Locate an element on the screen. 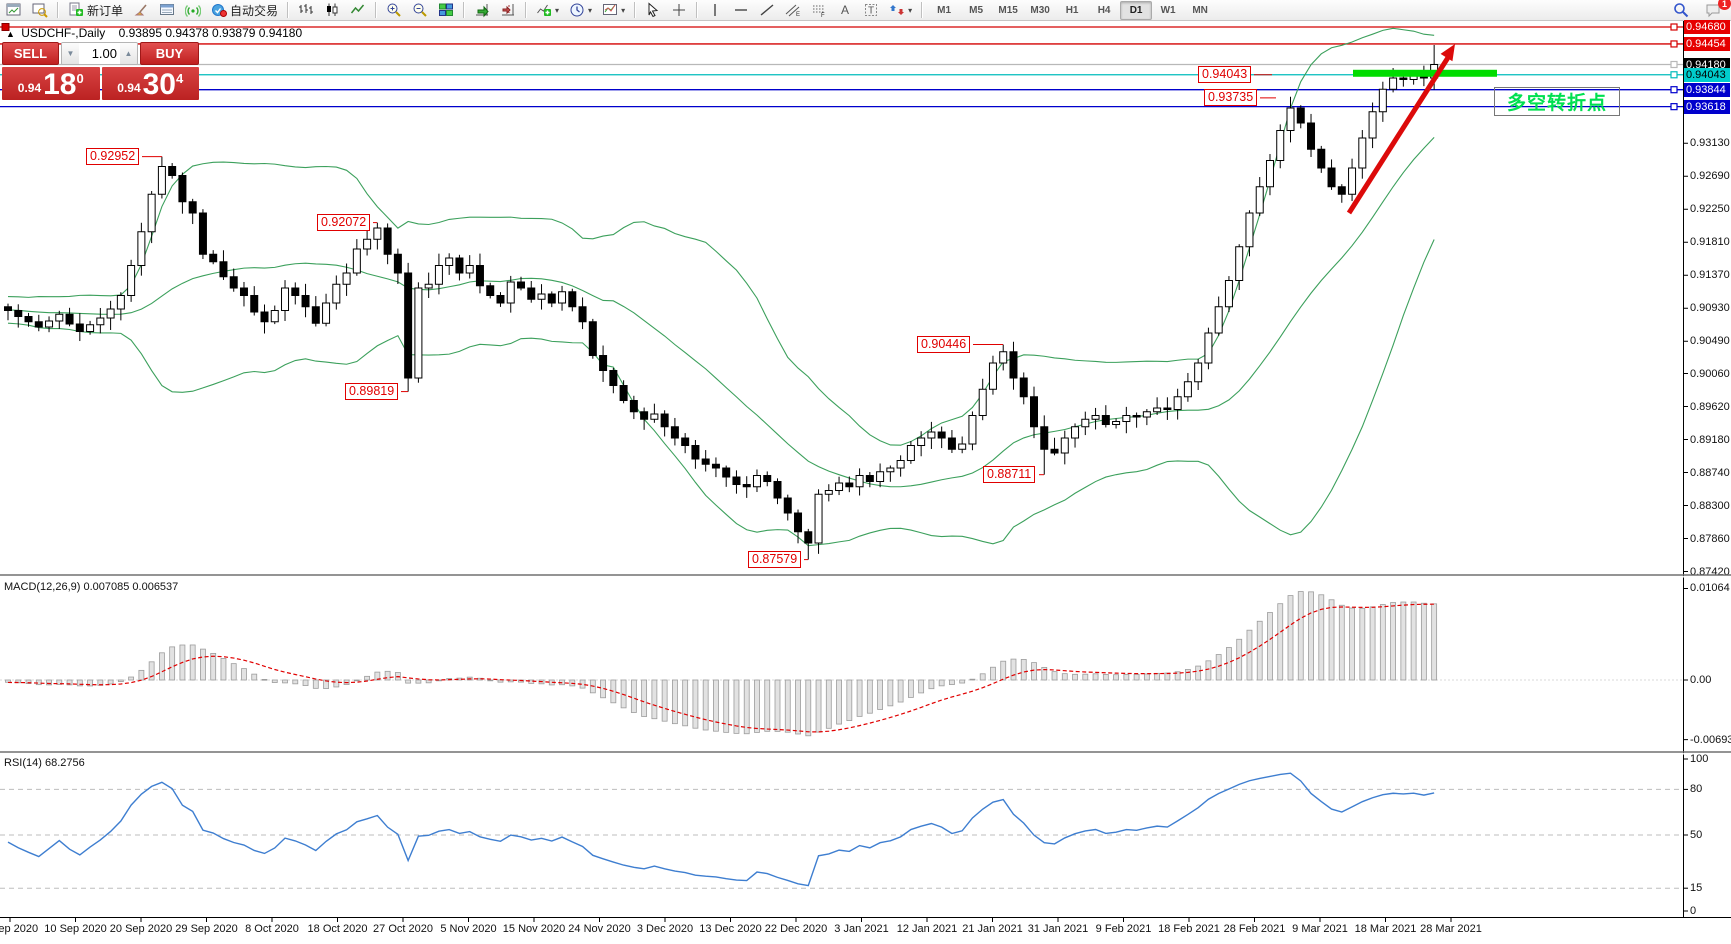 The height and width of the screenshot is (944, 1731). market-watch-button is located at coordinates (167, 10).